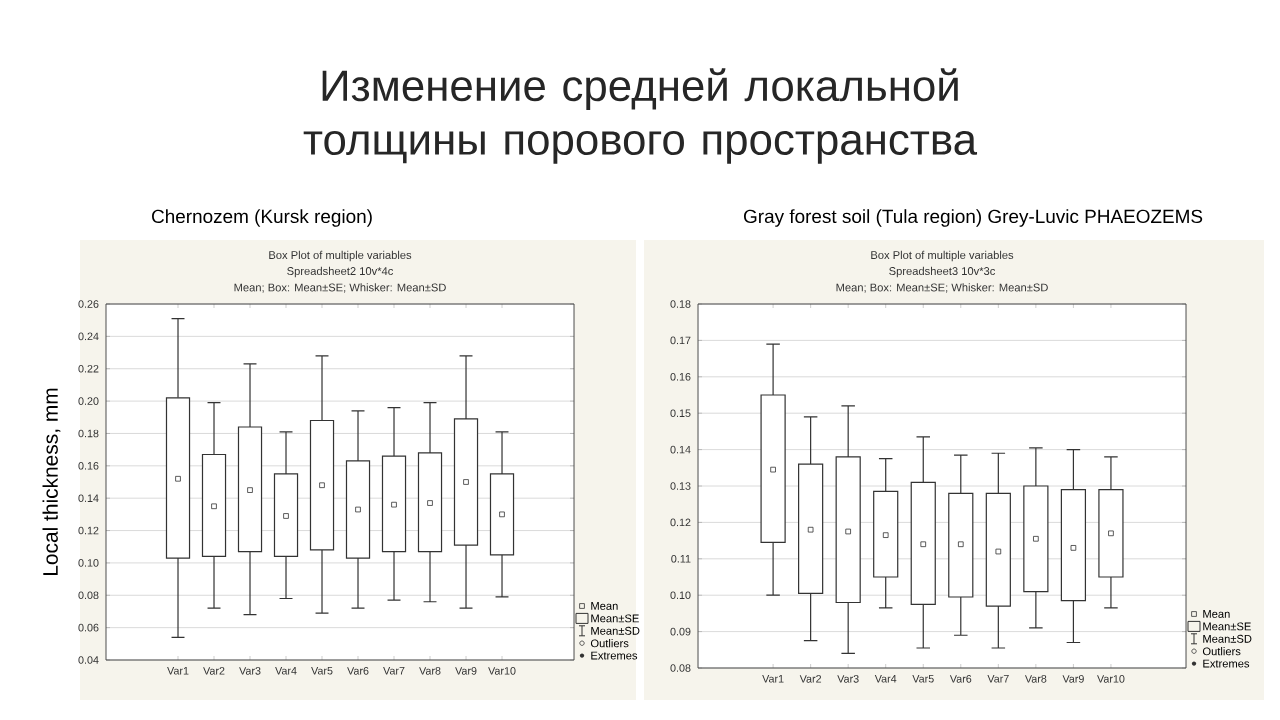 The height and width of the screenshot is (720, 1280). I want to click on text: Chernozem (Kursk region), so click(262, 218).